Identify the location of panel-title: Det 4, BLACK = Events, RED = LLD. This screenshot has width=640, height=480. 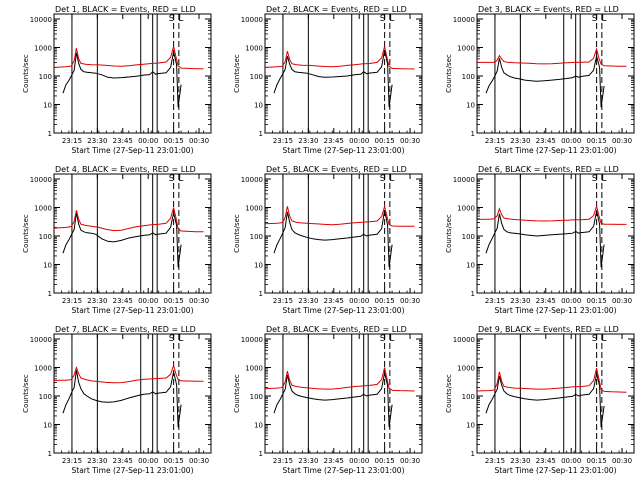
(125, 169).